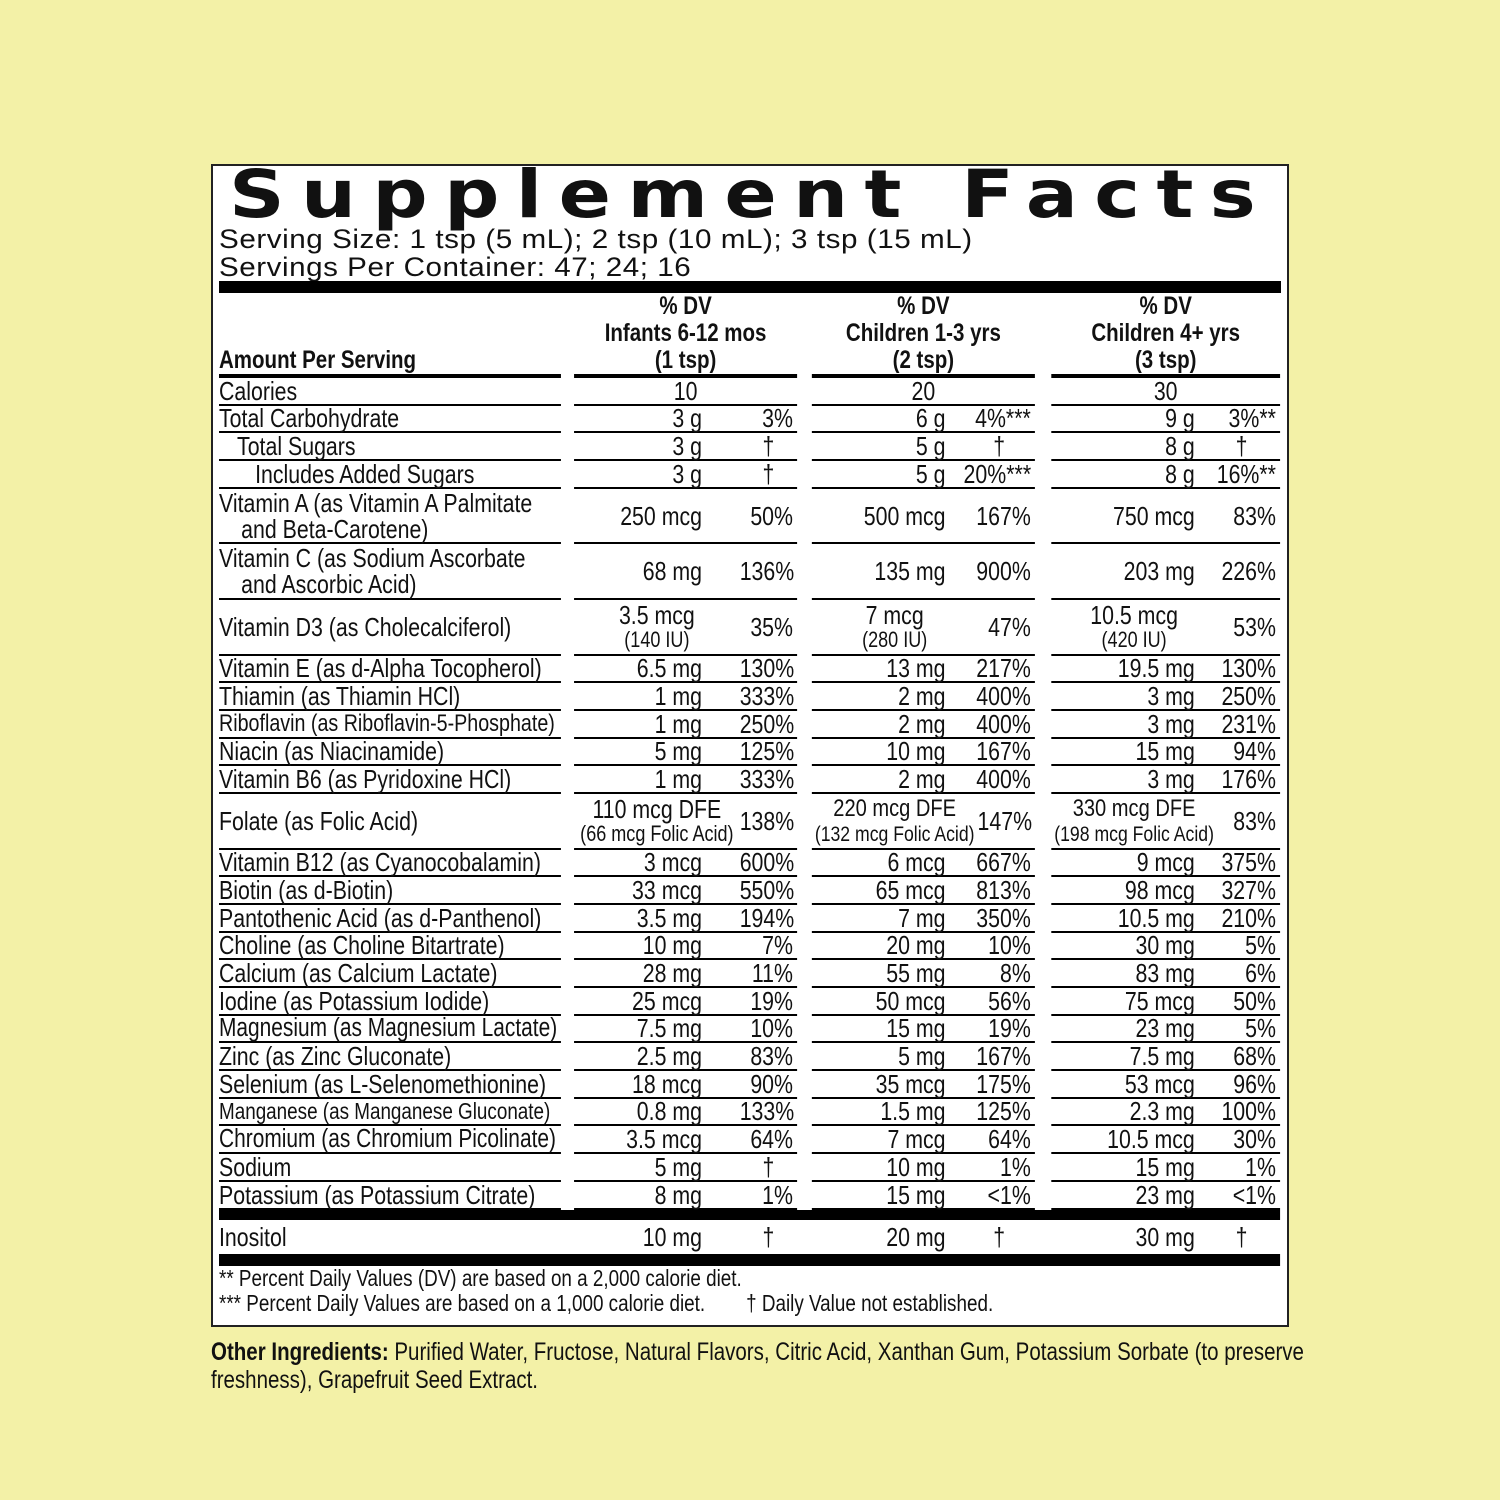 This screenshot has height=1500, width=1500. What do you see at coordinates (1165, 945) in the screenshot?
I see `amount: 30 mg` at bounding box center [1165, 945].